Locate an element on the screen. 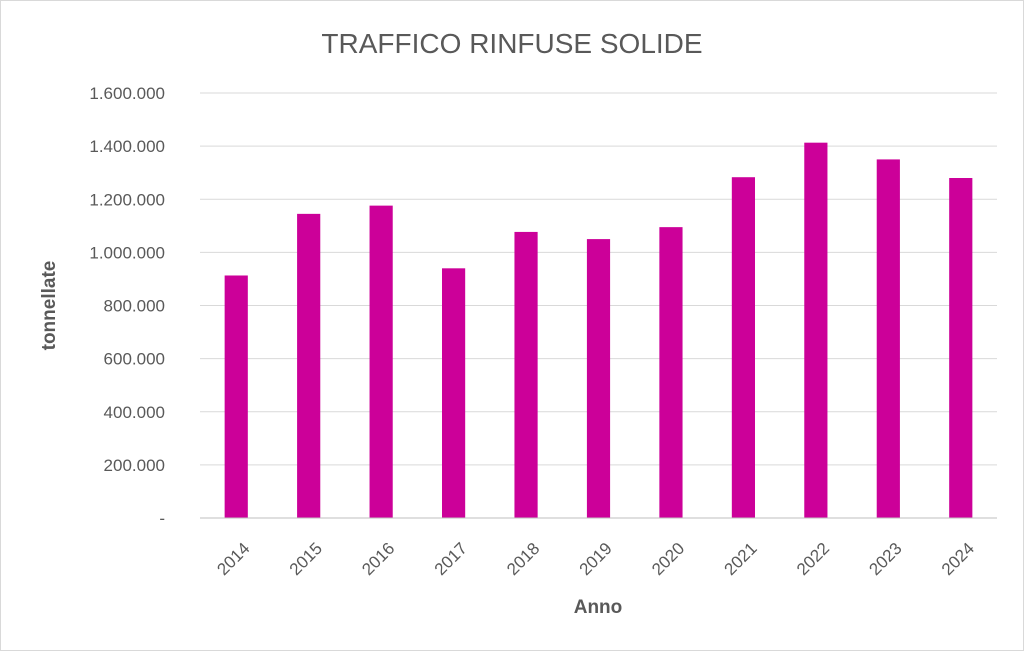  y-tick-label: 1.000.000 is located at coordinates (127, 252).